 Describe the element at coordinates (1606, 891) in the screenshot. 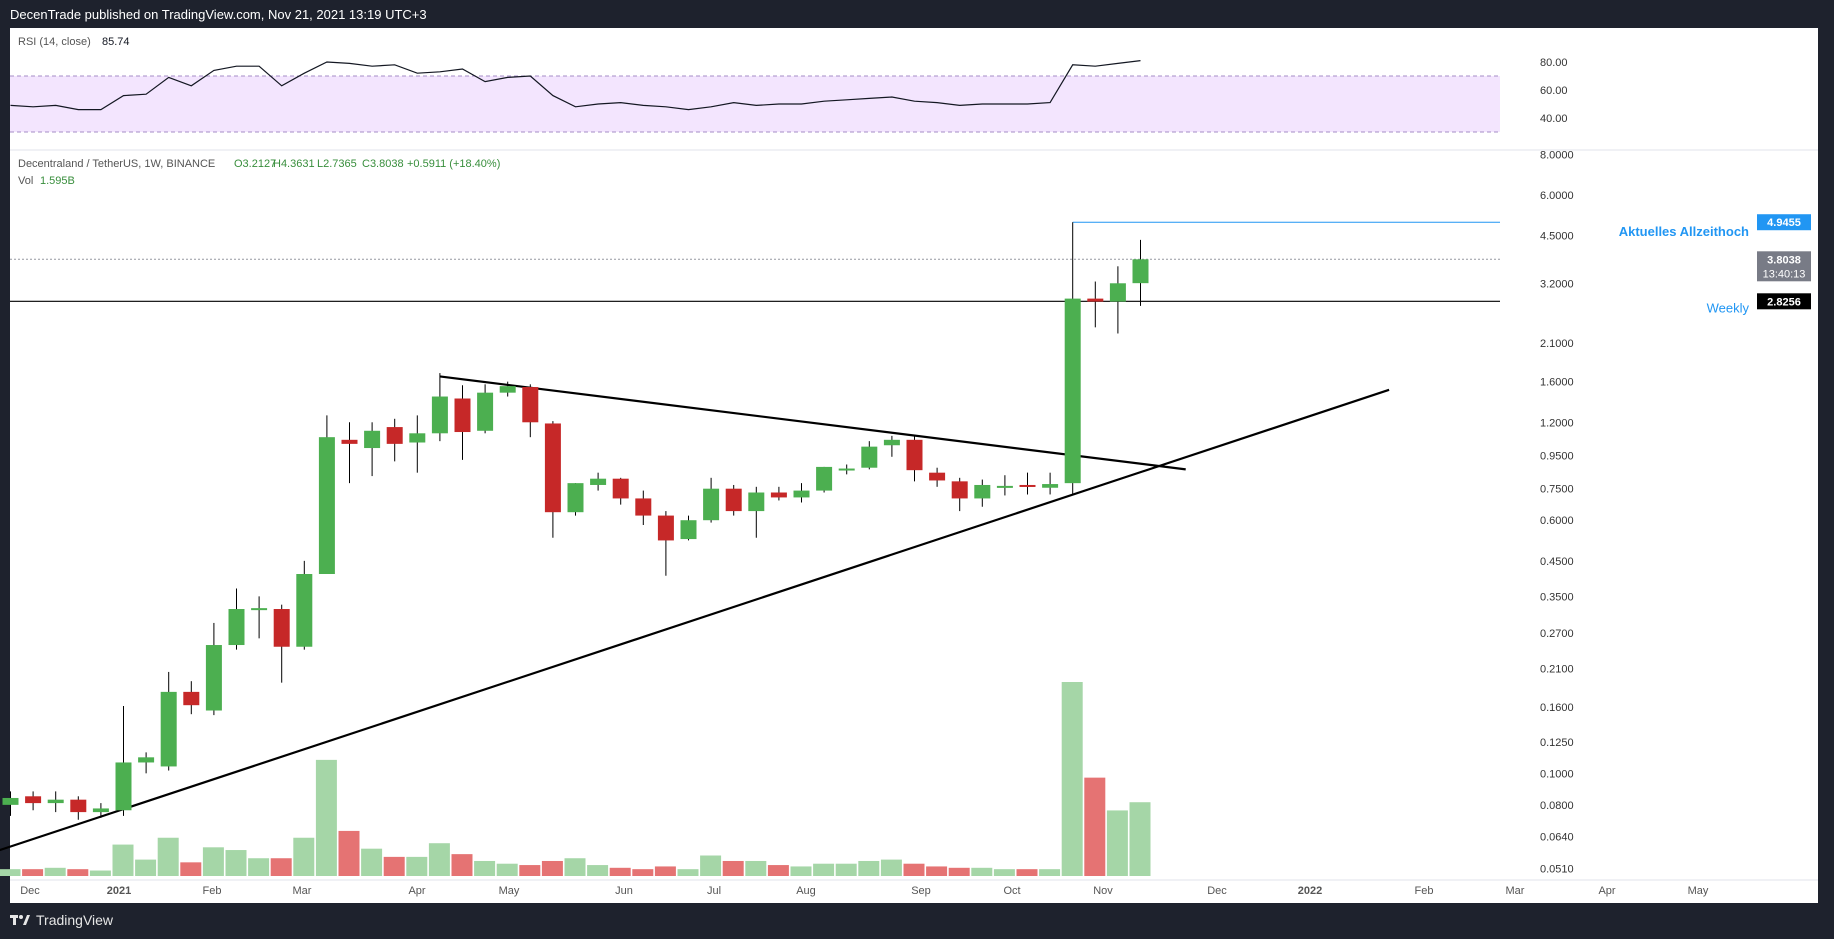

I see `time-tick-label: Apr` at that location.